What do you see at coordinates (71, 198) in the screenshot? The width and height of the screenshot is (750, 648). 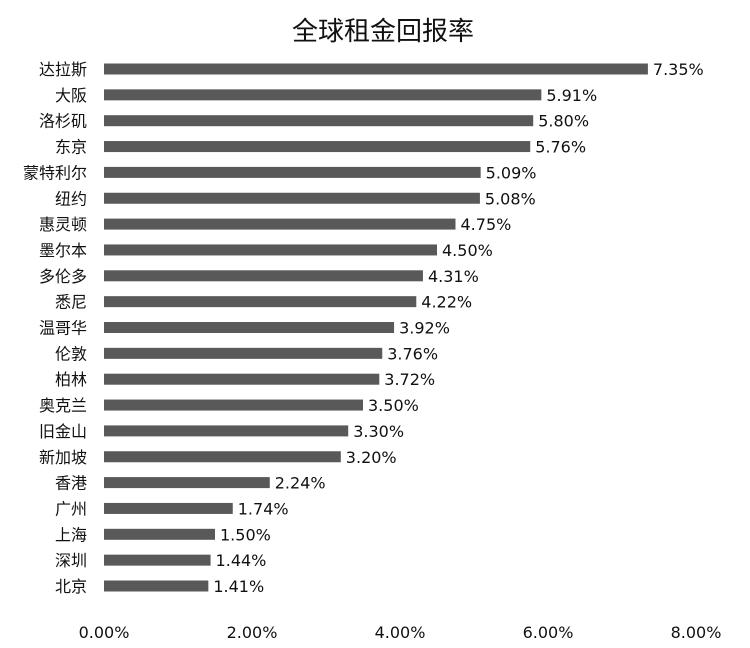 I see `category-label: 纽约` at bounding box center [71, 198].